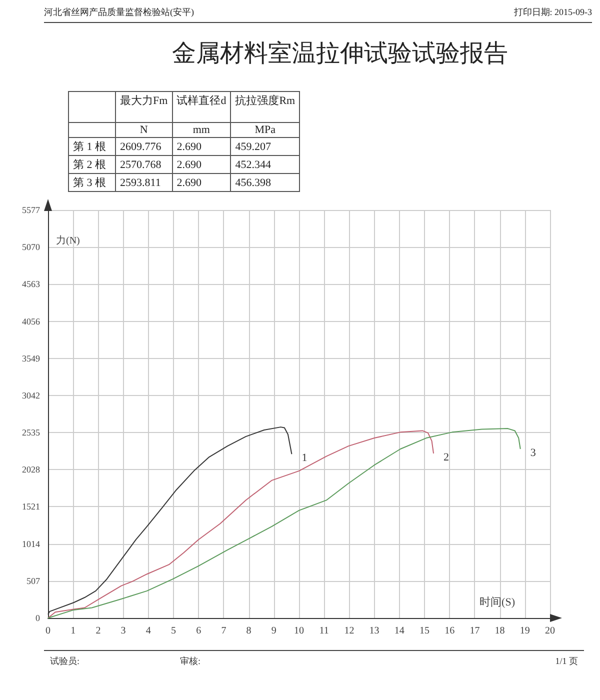 This screenshot has height=700, width=600. Describe the element at coordinates (89, 183) in the screenshot. I see `category-label: 第 3 根` at that location.